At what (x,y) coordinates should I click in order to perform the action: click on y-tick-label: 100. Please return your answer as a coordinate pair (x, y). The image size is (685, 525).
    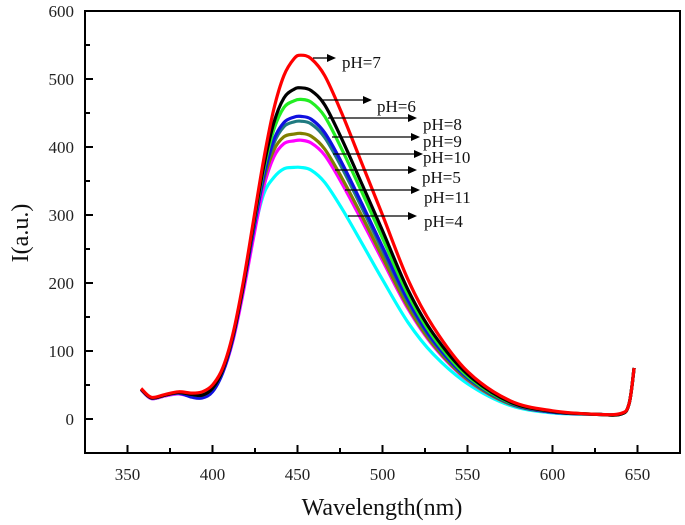
    Looking at the image, I should click on (62, 351).